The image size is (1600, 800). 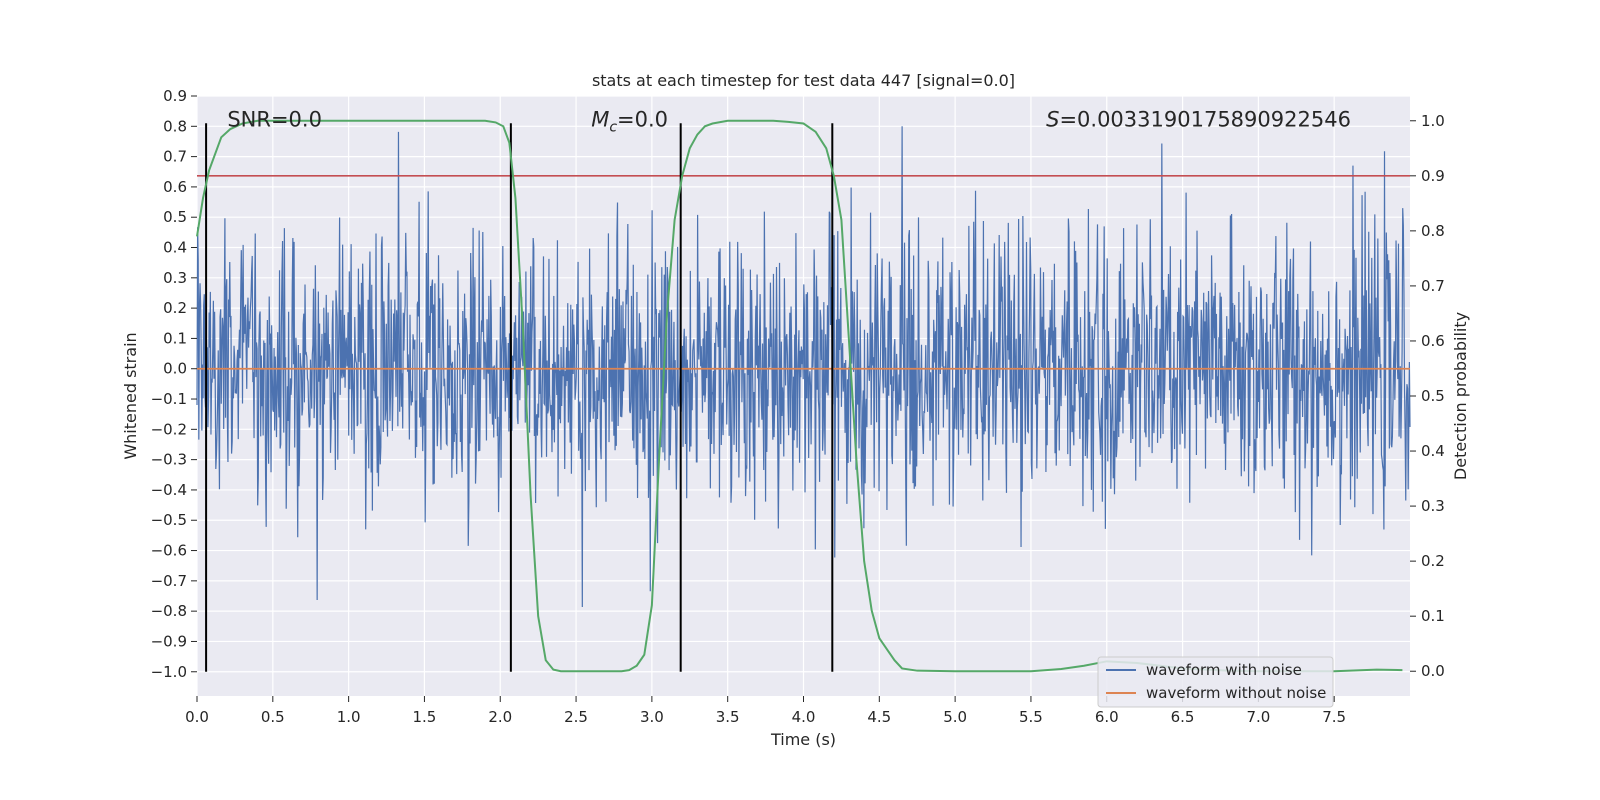 I want to click on x-tick-label: 3.0, so click(x=652, y=717).